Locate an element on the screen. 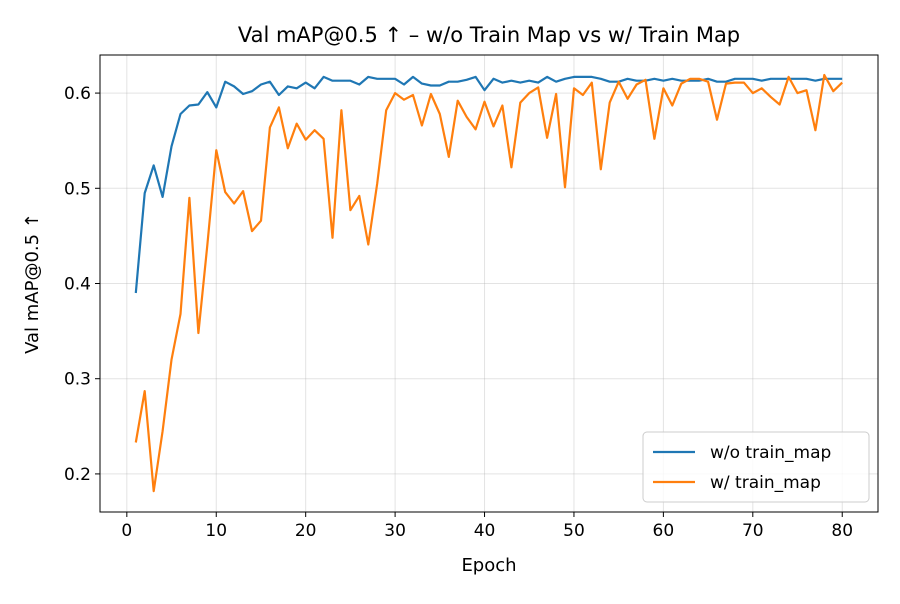 Image resolution: width=900 pixels, height=604 pixels. legend-label-wo-train-map: w/o train_map is located at coordinates (770, 453).